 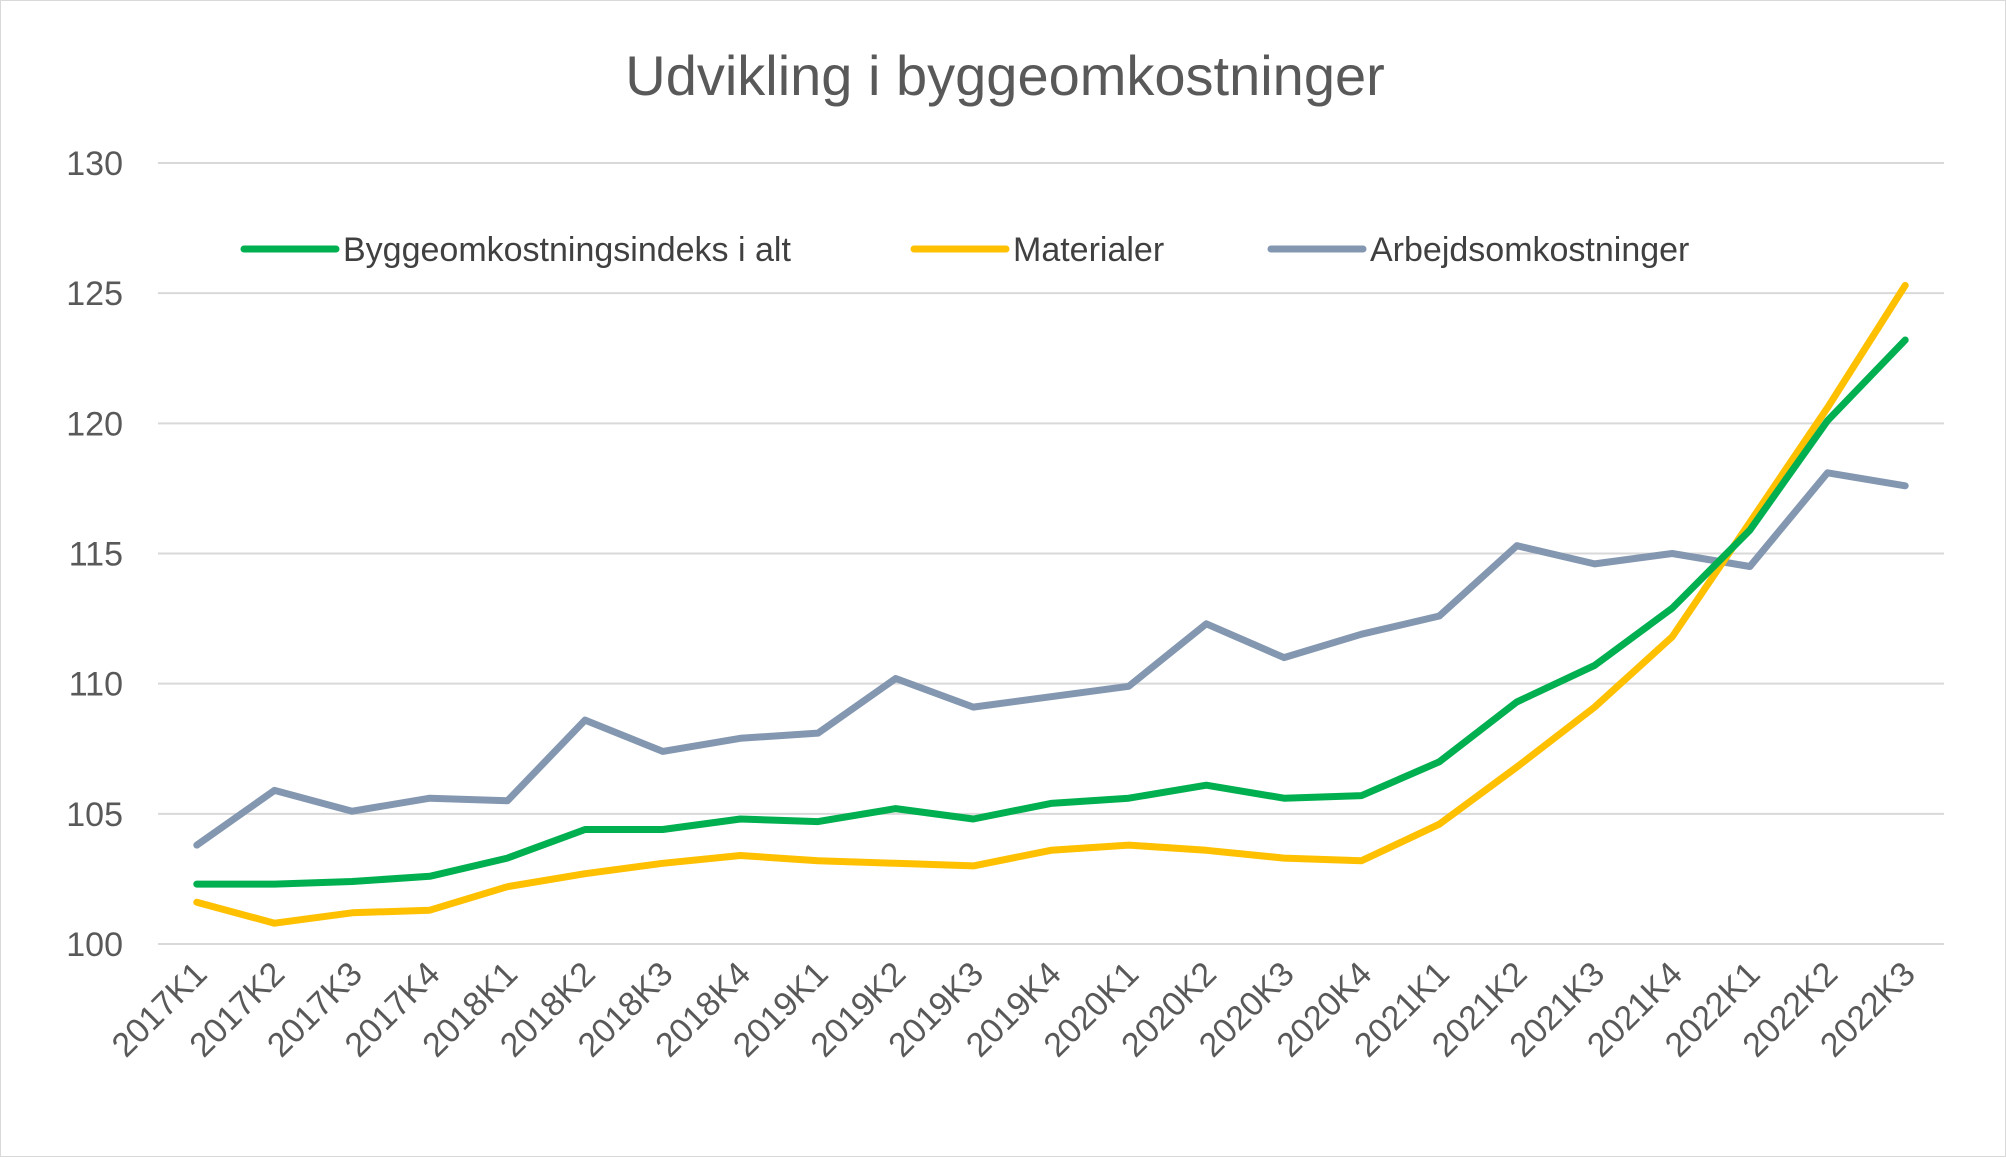 What do you see at coordinates (1005, 75) in the screenshot?
I see `chart-title: Udvikling i byggeomkostninger` at bounding box center [1005, 75].